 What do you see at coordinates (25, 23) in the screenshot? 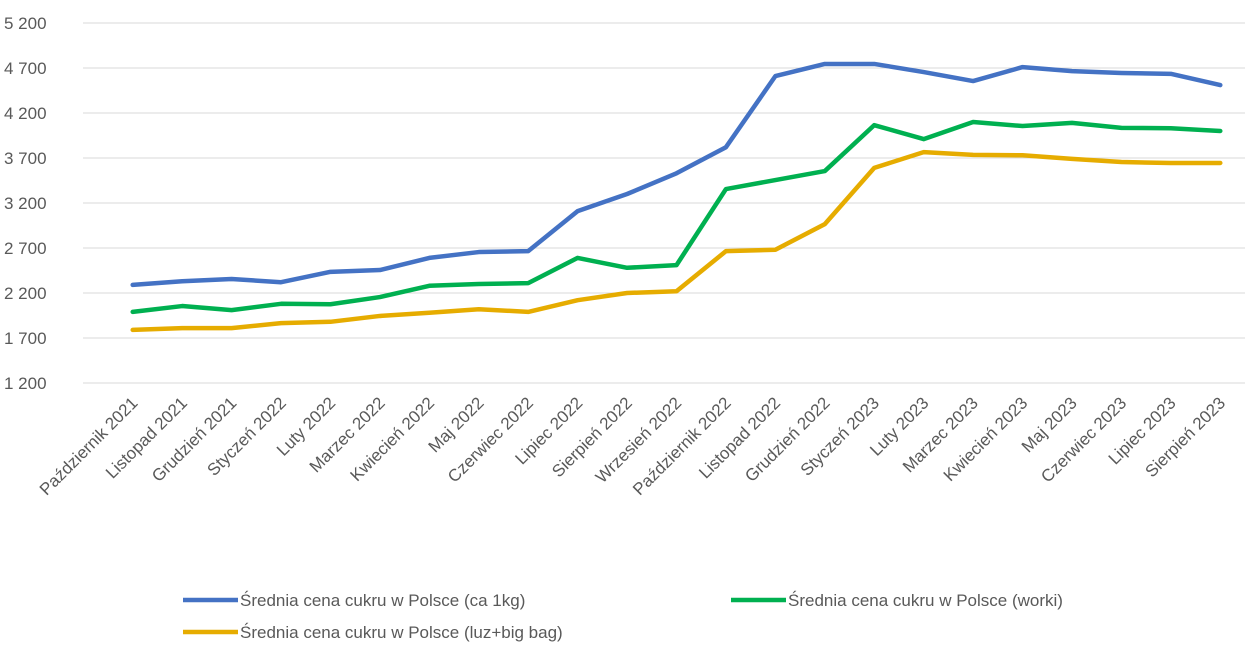
I see `y-tick-label: 5 200` at bounding box center [25, 23].